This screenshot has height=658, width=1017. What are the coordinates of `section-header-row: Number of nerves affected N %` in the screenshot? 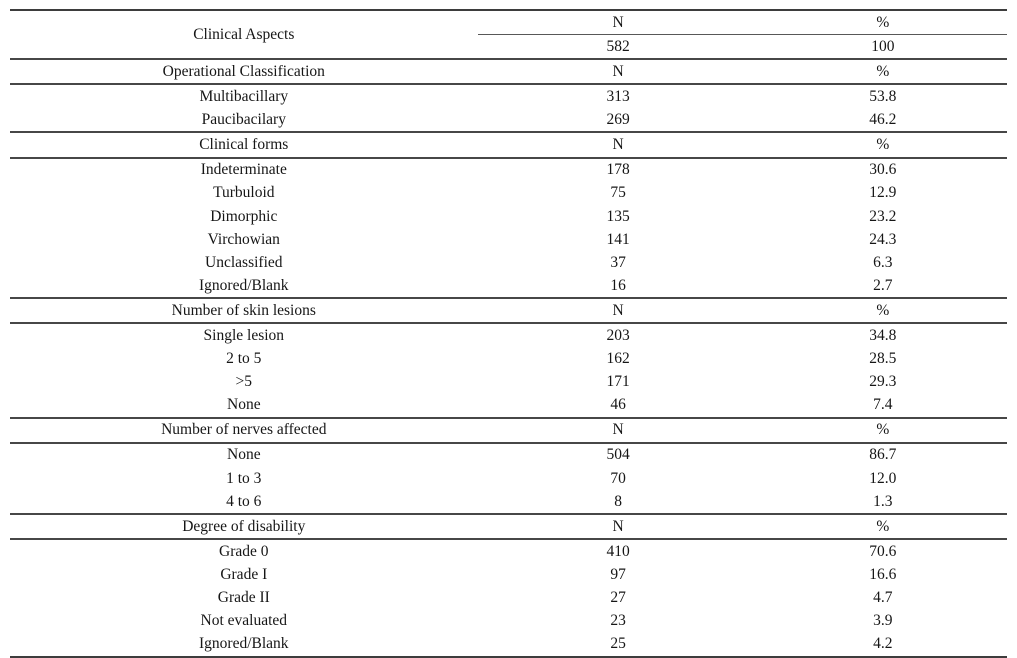 It's located at (508, 430).